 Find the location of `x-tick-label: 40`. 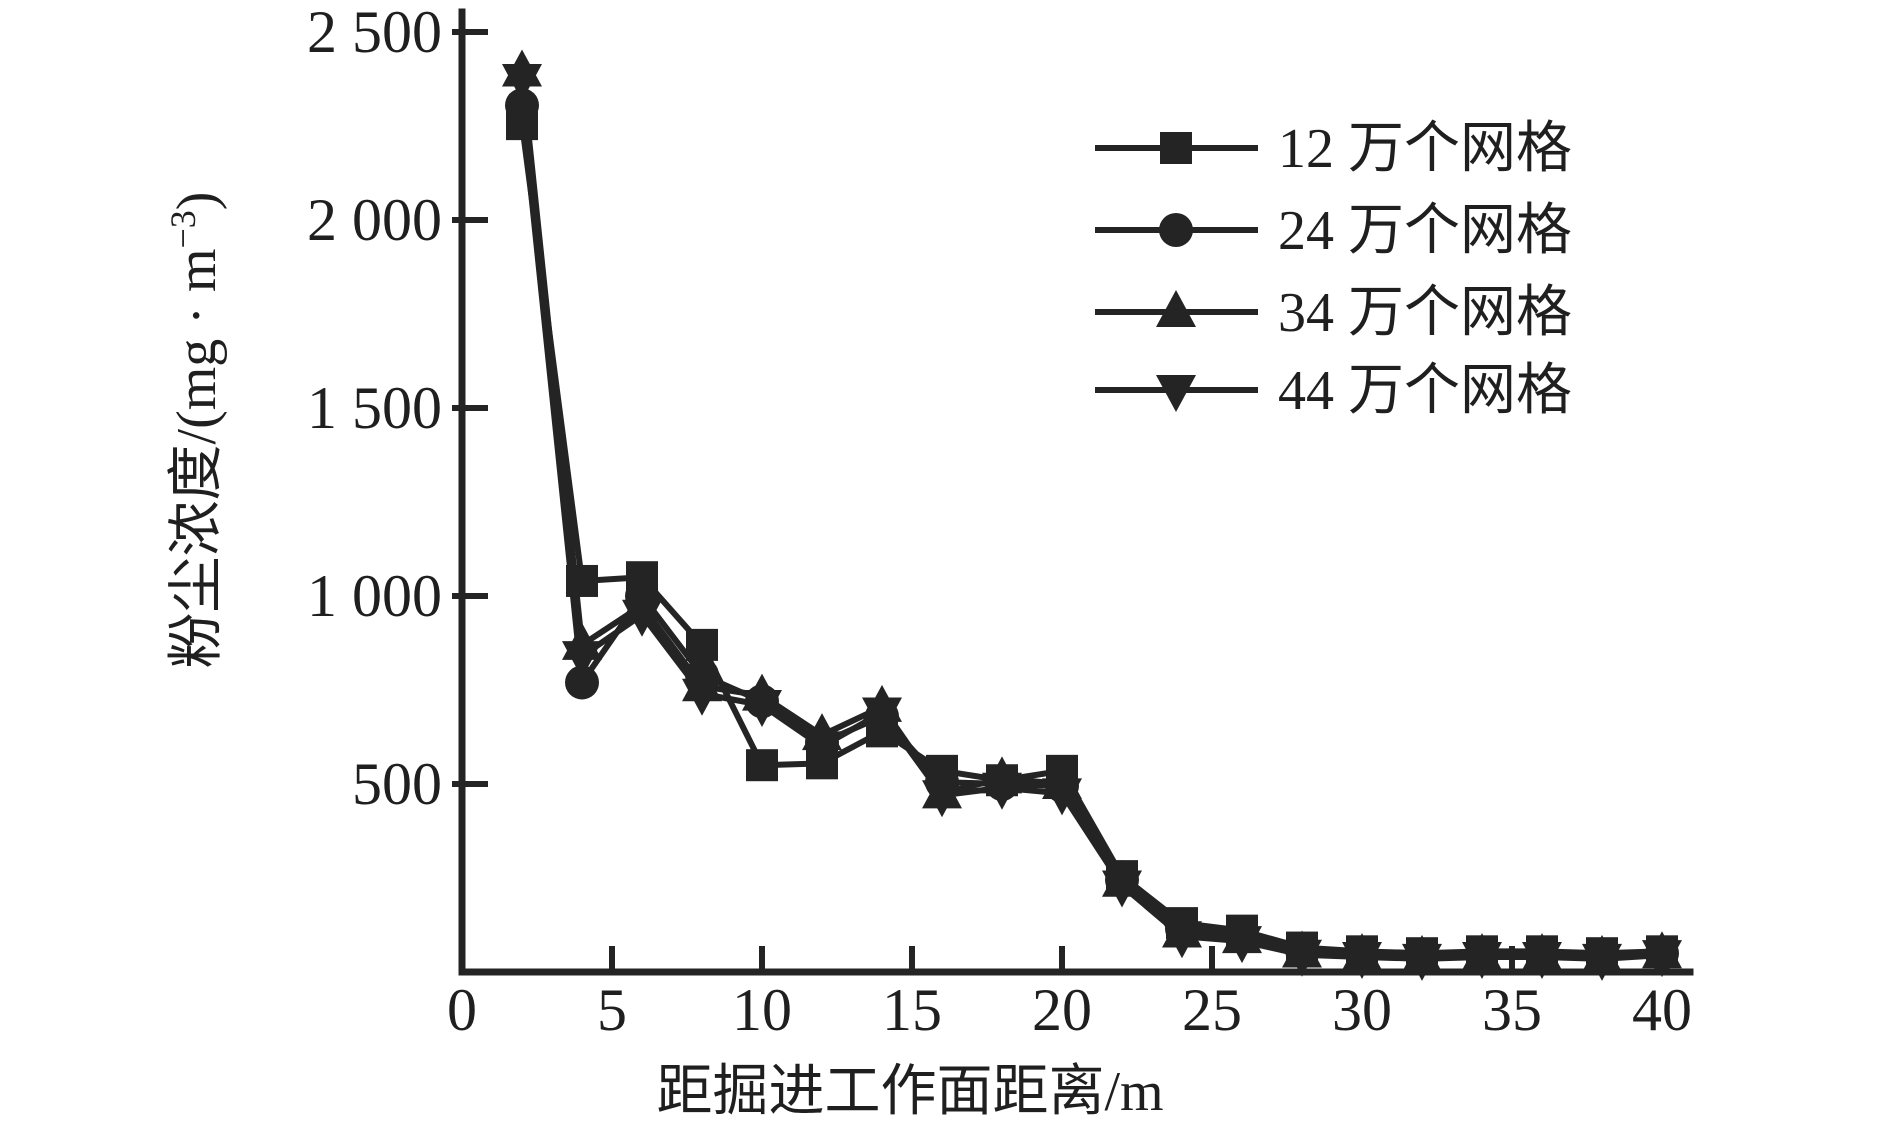

x-tick-label: 40 is located at coordinates (1662, 1010).